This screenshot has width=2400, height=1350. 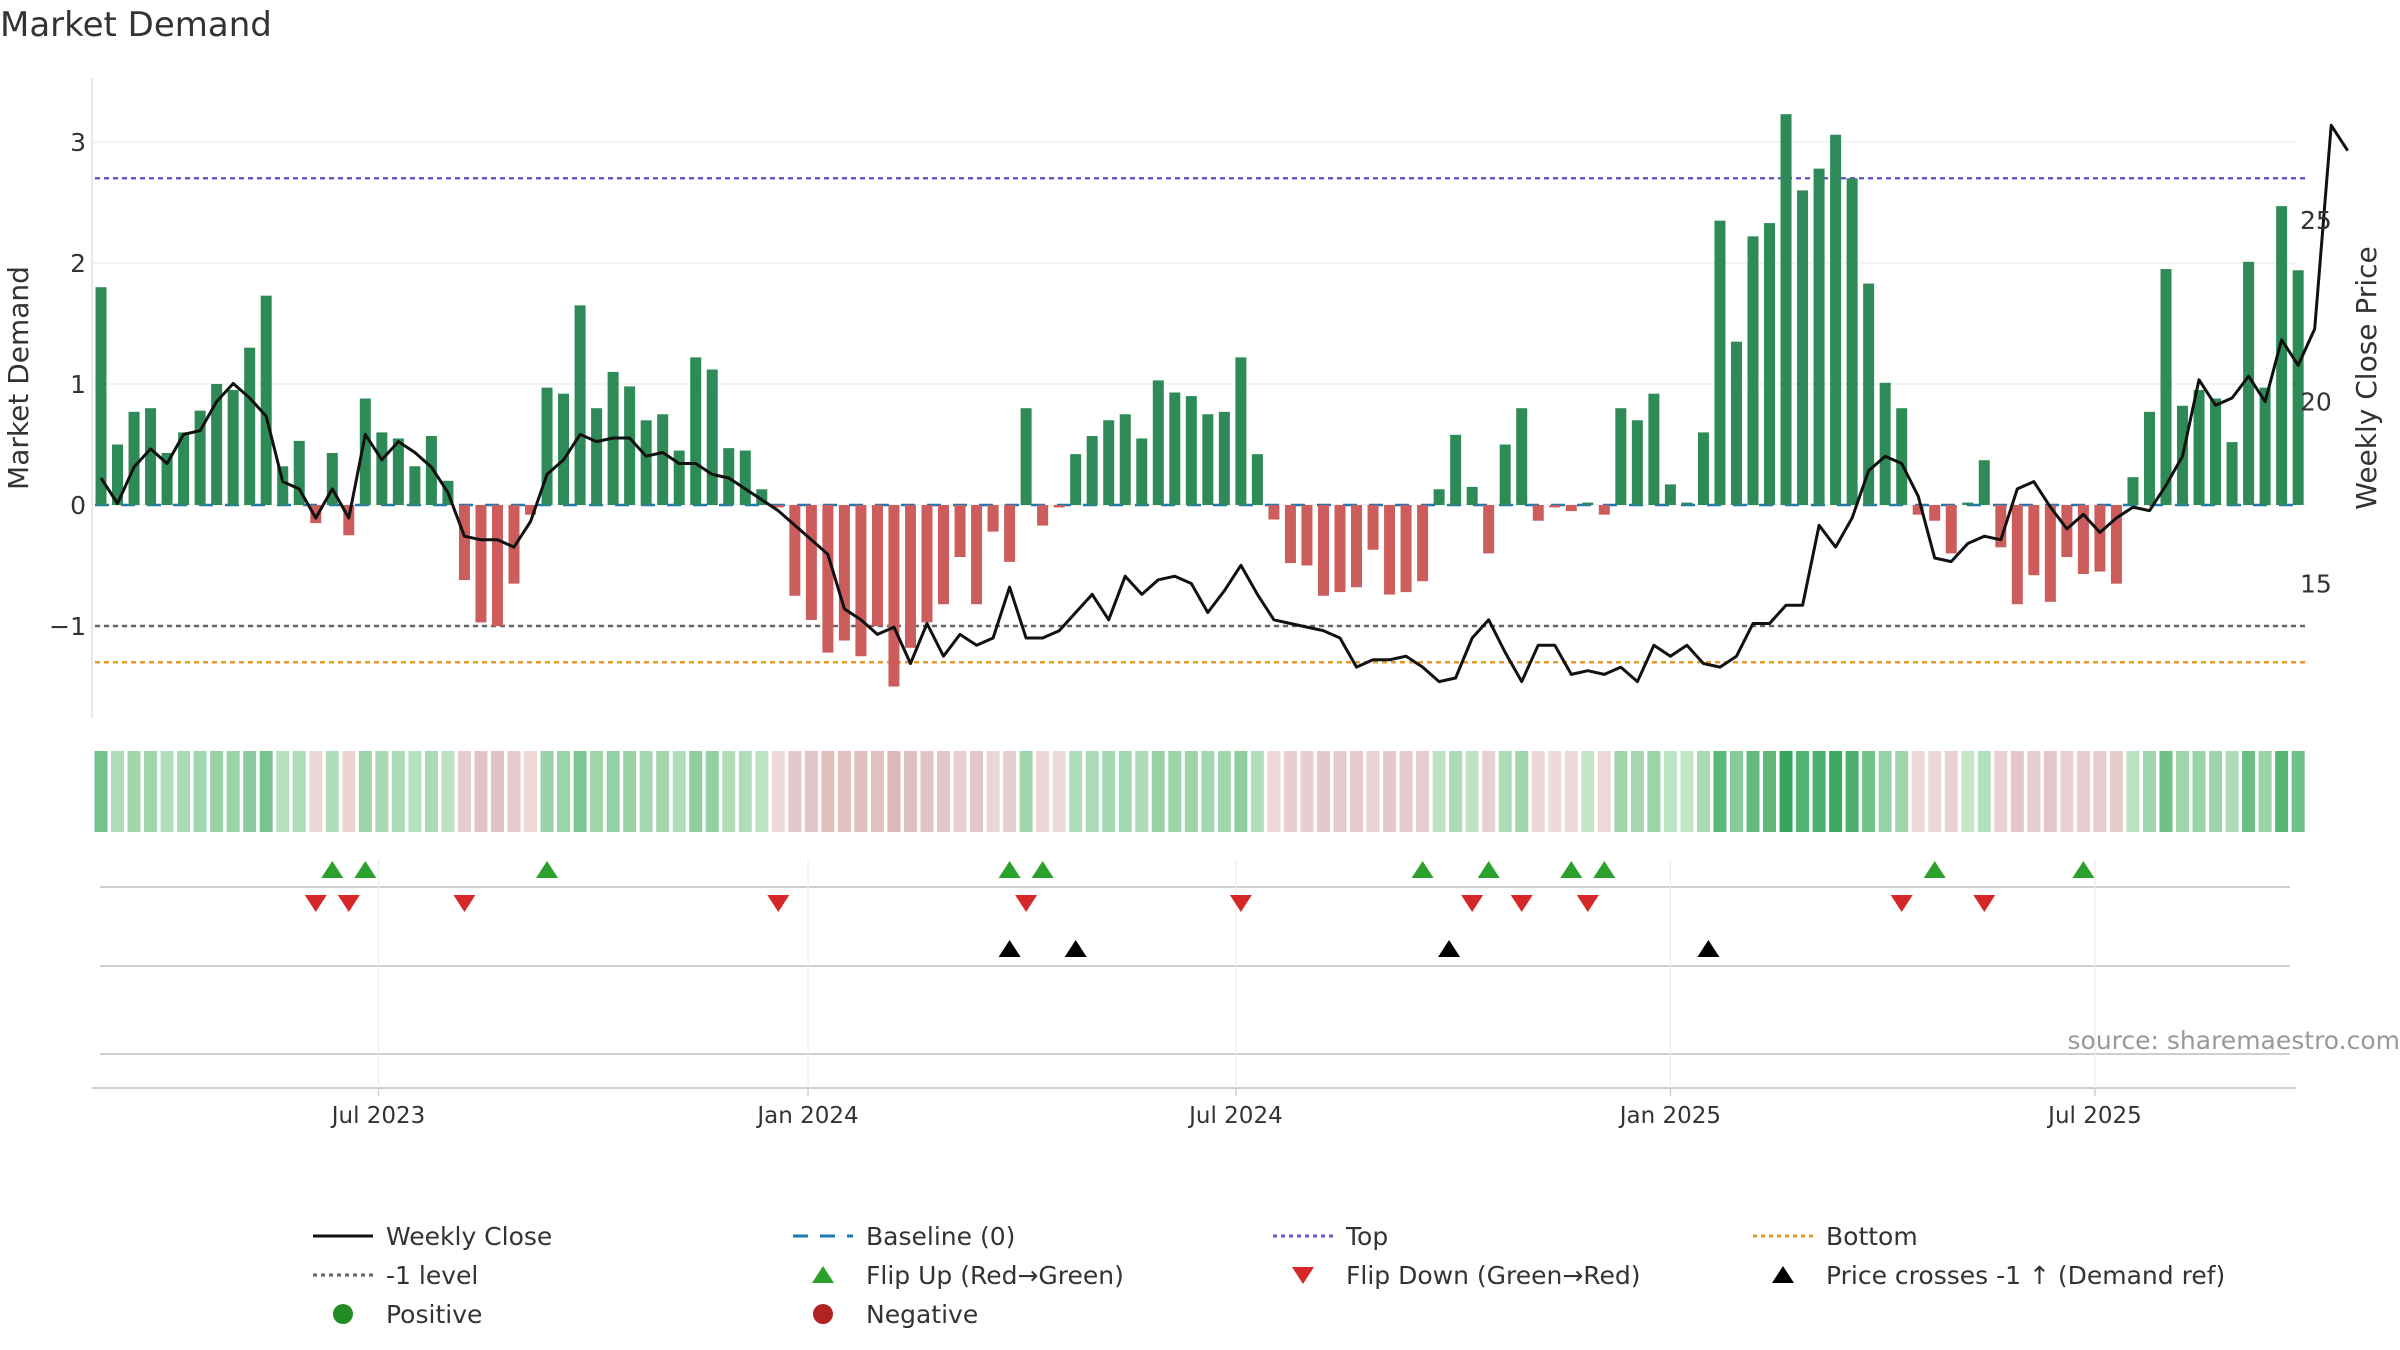 I want to click on left-y-ticks: 3 2 1 0 −1, so click(x=67, y=384).